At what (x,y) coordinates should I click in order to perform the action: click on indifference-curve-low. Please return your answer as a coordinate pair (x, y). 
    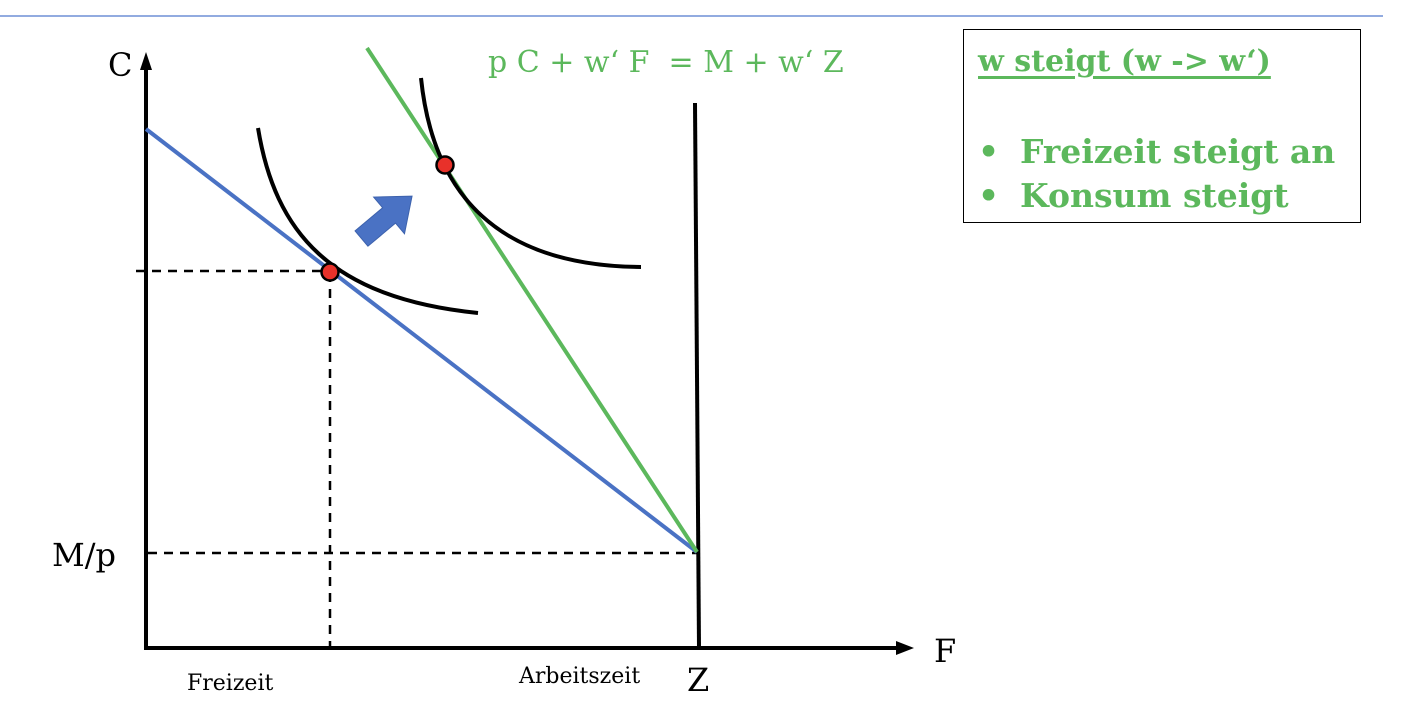
    Looking at the image, I should click on (367, 221).